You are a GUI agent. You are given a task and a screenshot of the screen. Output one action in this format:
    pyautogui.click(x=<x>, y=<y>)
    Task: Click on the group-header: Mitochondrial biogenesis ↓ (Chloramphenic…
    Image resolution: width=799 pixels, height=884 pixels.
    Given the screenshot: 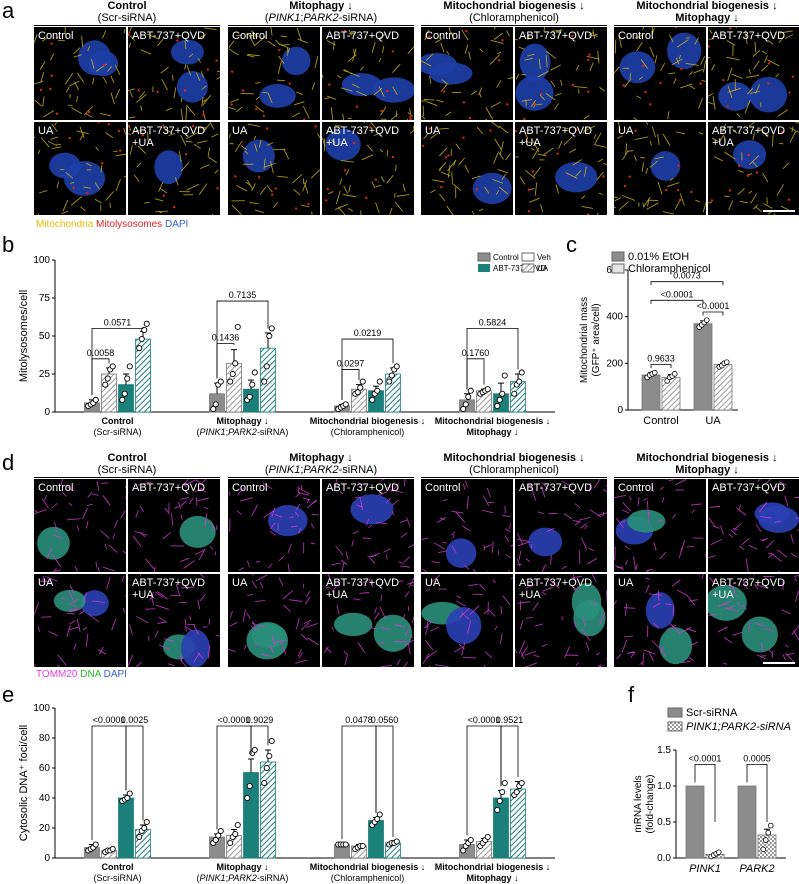 What is the action you would take?
    pyautogui.click(x=514, y=465)
    